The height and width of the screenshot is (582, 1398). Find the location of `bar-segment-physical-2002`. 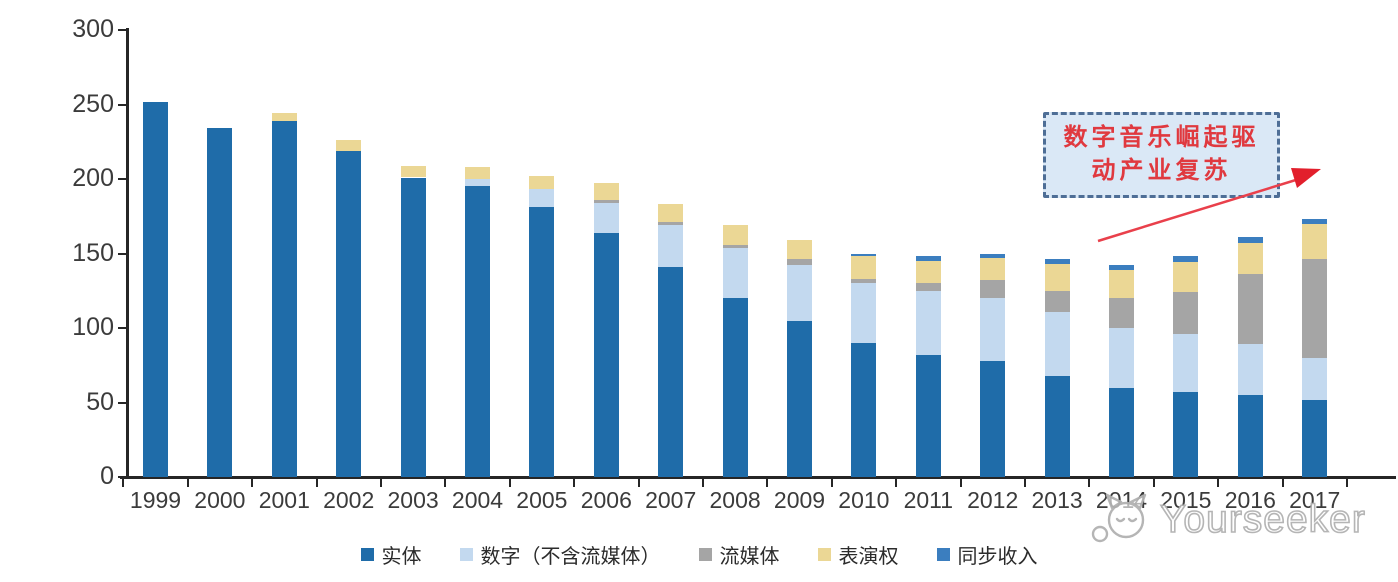

bar-segment-physical-2002 is located at coordinates (349, 313).